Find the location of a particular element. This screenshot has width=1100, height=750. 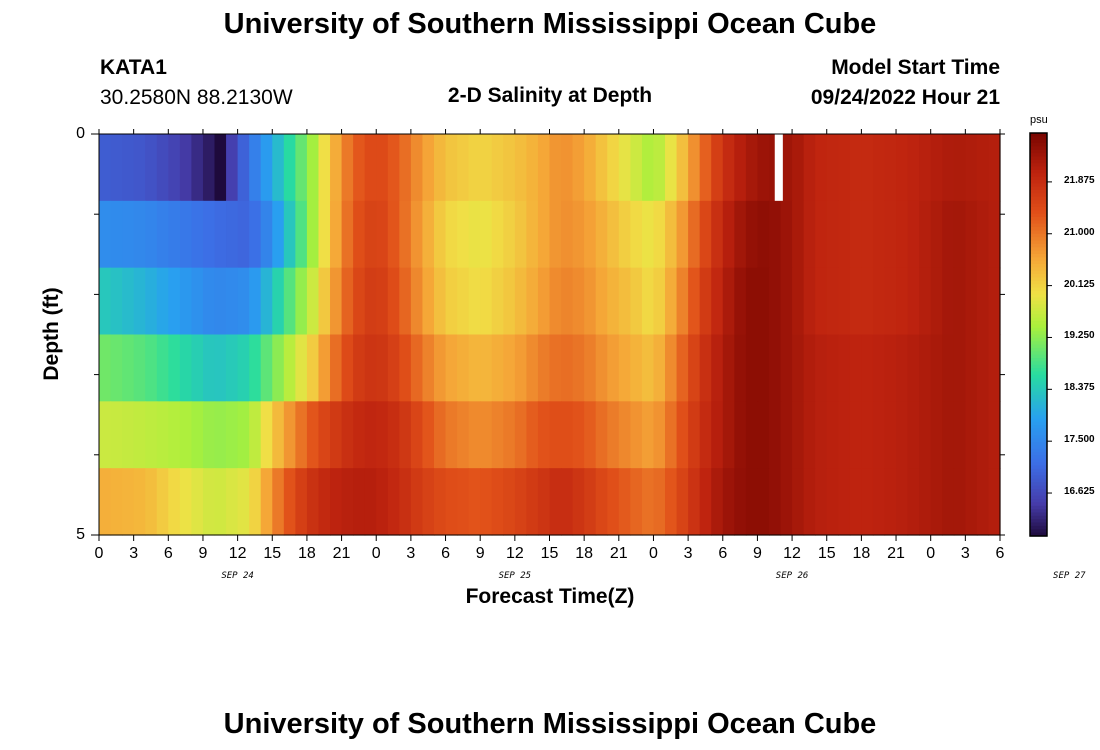

missing-data-cell is located at coordinates (778, 167).